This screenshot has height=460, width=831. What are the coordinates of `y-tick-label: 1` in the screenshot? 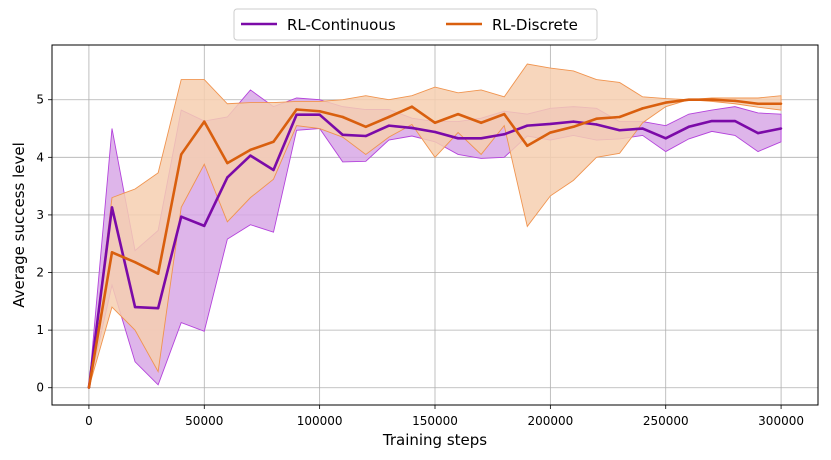 It's located at (40, 330).